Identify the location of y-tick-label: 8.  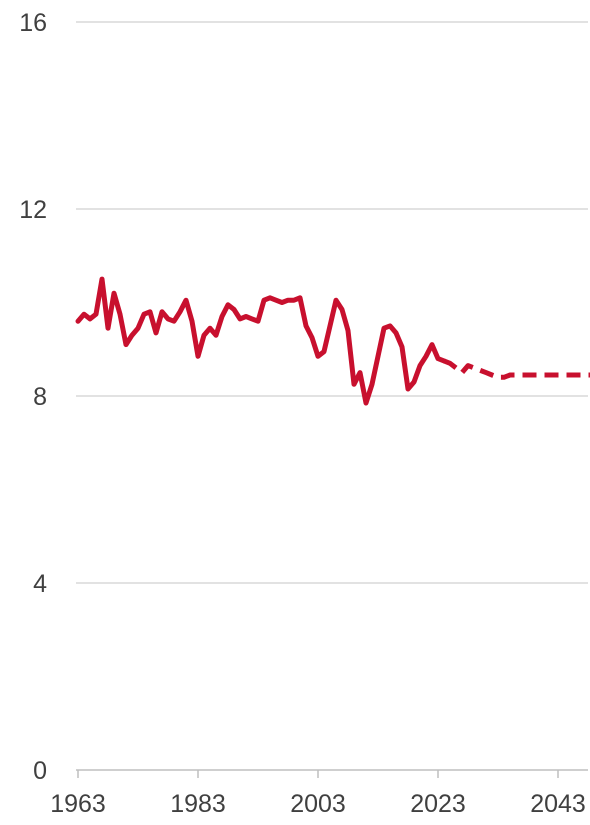
(40, 397).